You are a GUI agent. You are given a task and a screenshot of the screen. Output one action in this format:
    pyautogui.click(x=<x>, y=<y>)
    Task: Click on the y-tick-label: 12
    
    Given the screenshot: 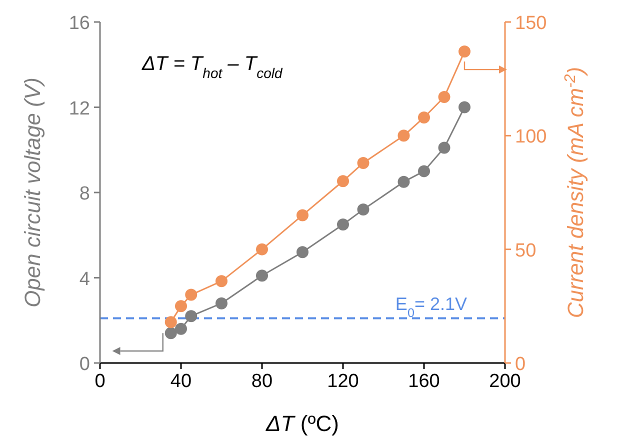 What is the action you would take?
    pyautogui.click(x=79, y=109)
    